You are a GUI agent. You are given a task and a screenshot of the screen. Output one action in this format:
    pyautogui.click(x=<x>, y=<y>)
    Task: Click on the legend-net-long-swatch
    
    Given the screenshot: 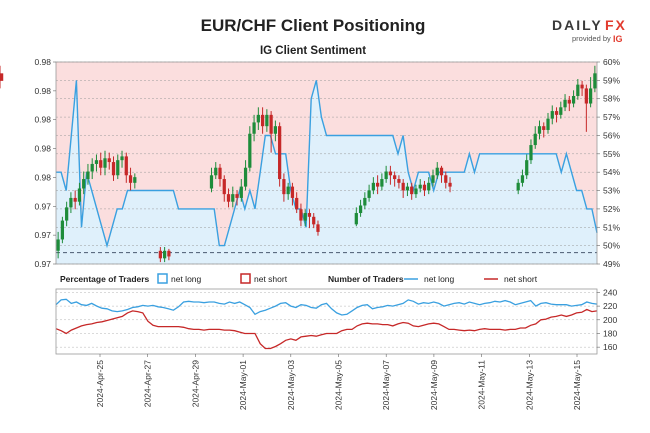 What is the action you would take?
    pyautogui.click(x=162, y=278)
    